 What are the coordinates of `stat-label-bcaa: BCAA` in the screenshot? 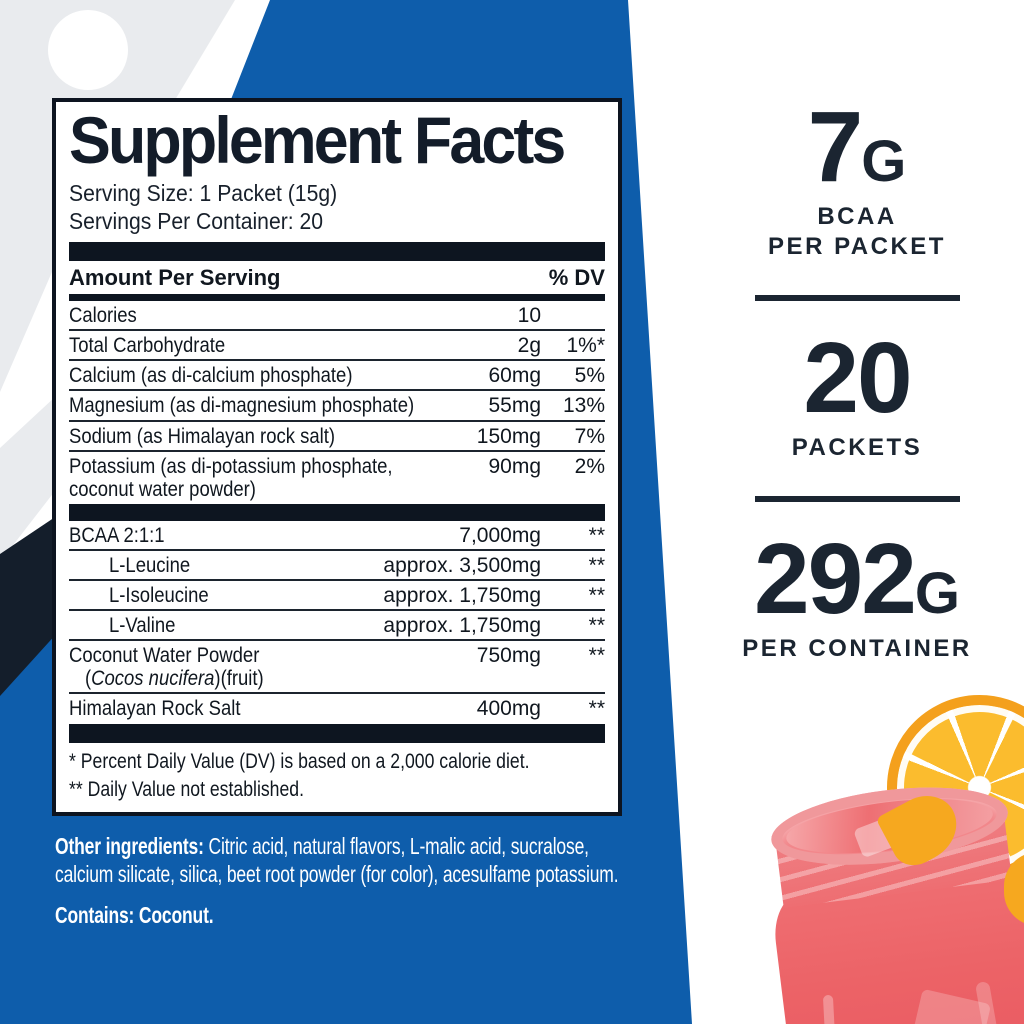 It's located at (857, 216).